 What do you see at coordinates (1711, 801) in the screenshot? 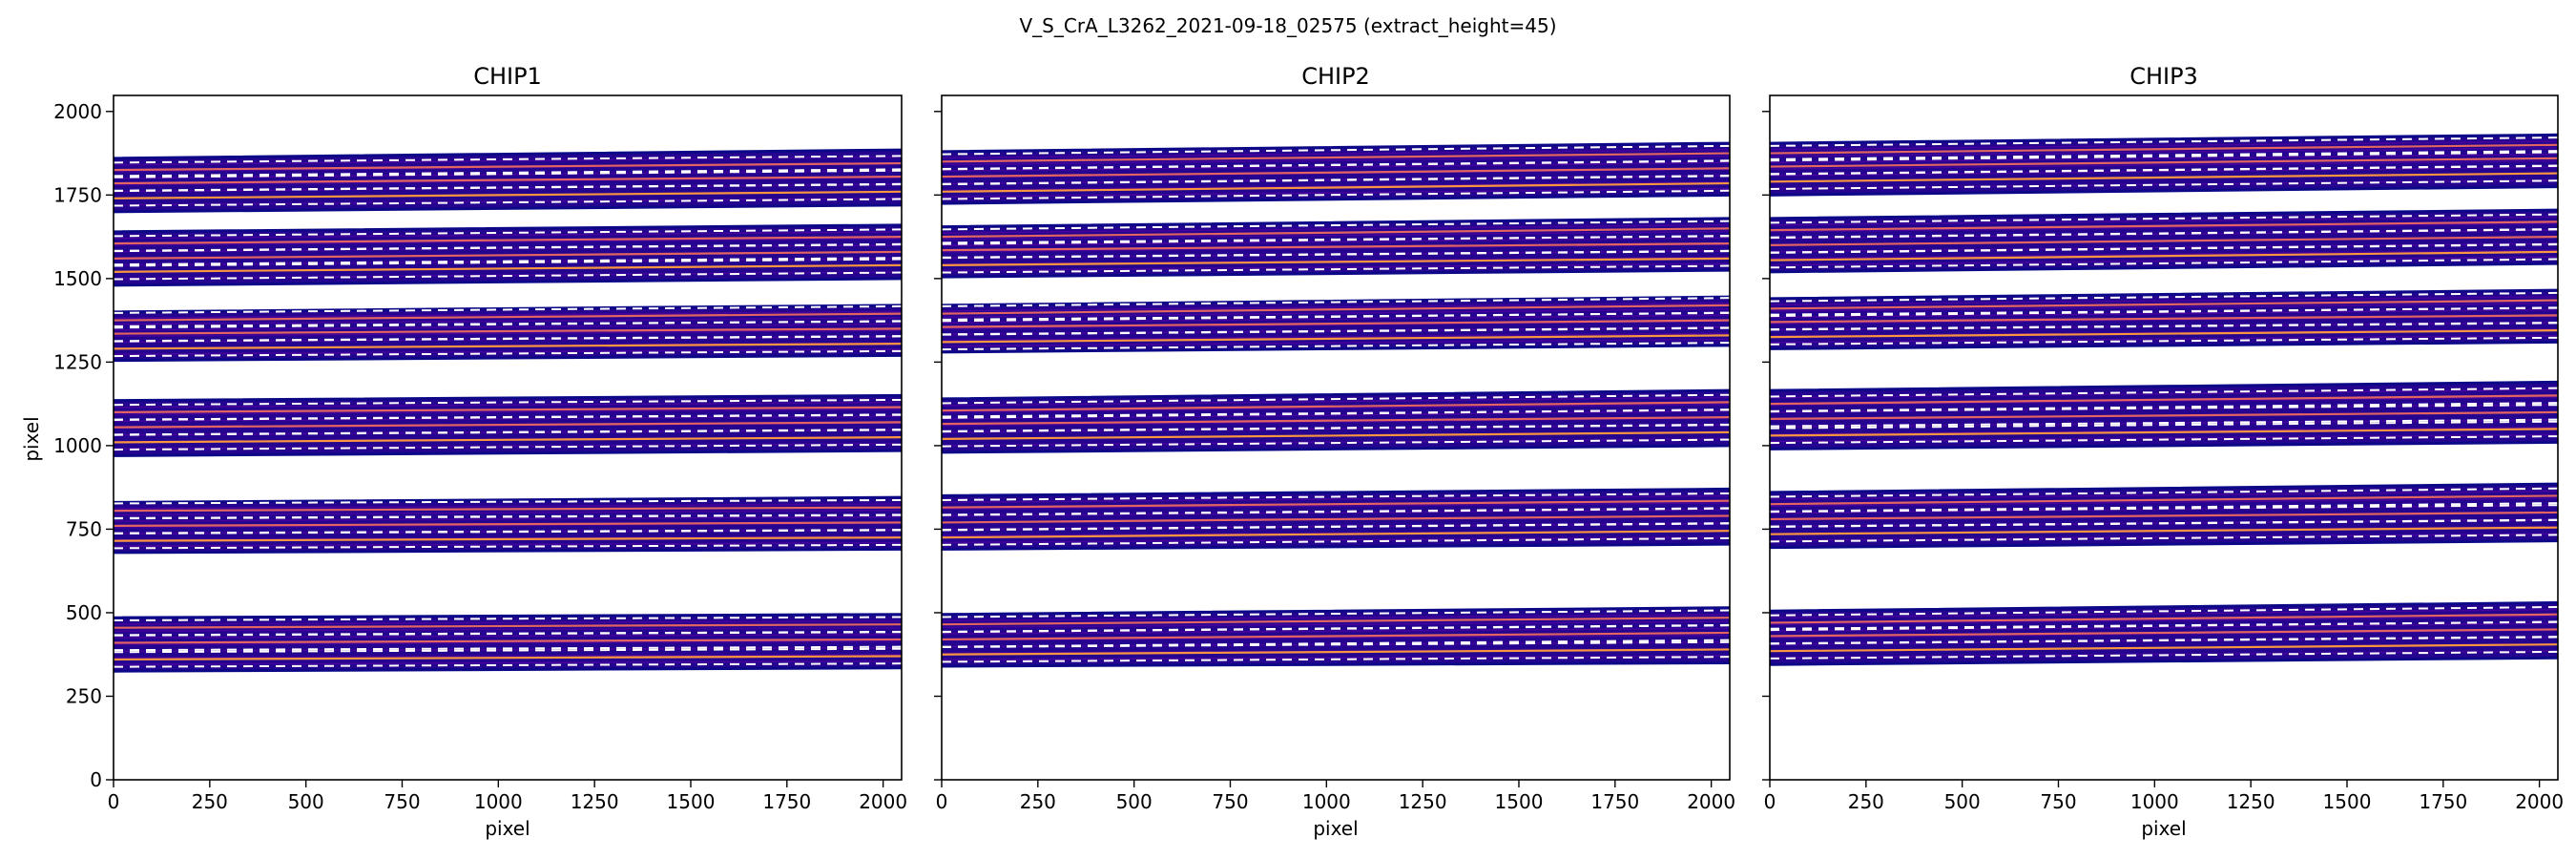
I see `x-tick-label: 2000` at bounding box center [1711, 801].